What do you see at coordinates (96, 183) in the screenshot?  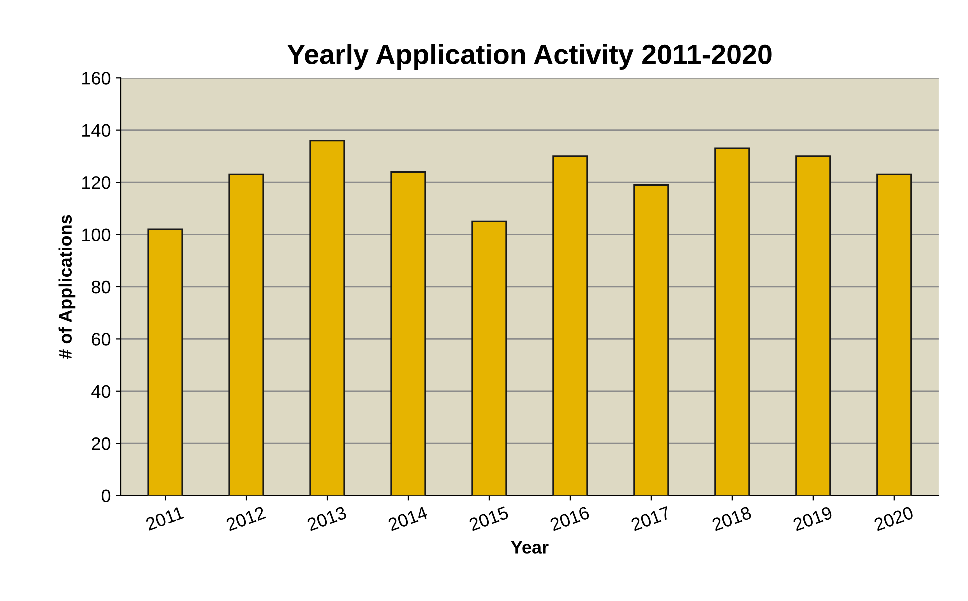 I see `y-tick-label: 120` at bounding box center [96, 183].